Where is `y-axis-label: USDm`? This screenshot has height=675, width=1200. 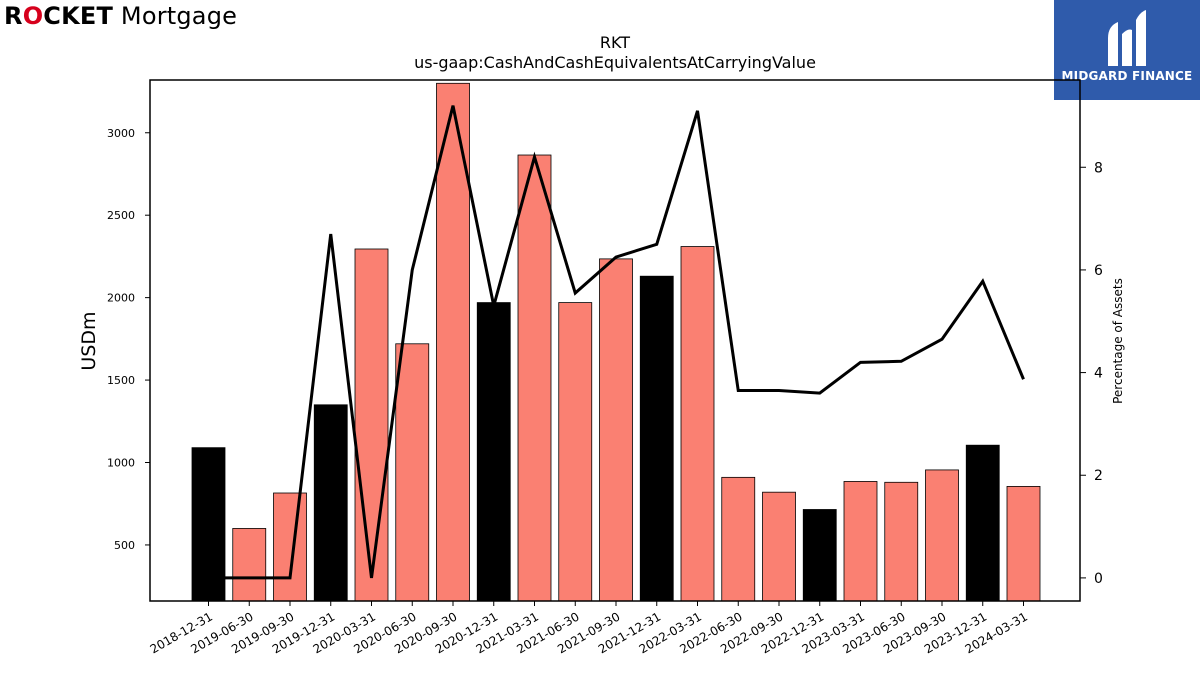
y-axis-label: USDm is located at coordinates (89, 340).